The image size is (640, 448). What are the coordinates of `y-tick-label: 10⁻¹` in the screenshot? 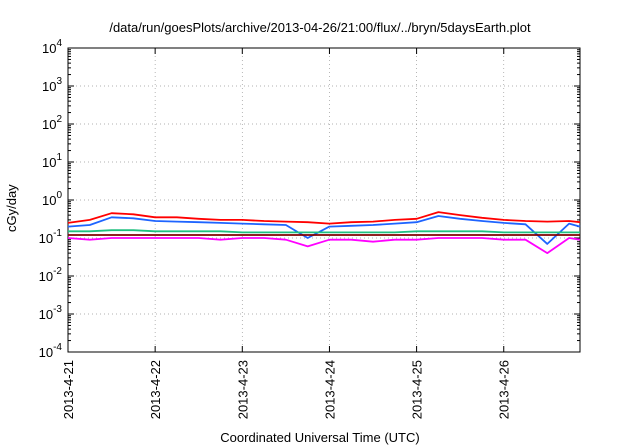 It's located at (51, 237).